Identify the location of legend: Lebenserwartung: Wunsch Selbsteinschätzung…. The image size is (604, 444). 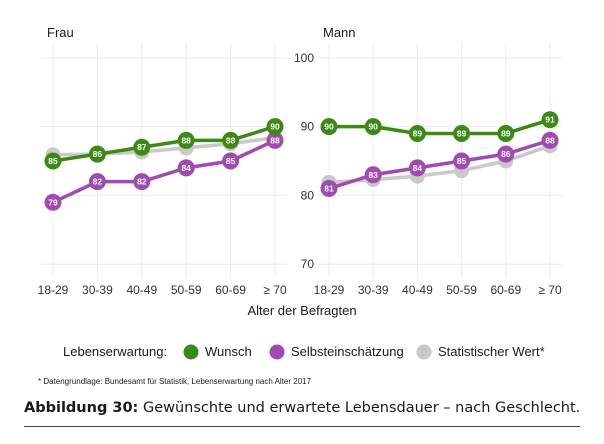
(304, 352).